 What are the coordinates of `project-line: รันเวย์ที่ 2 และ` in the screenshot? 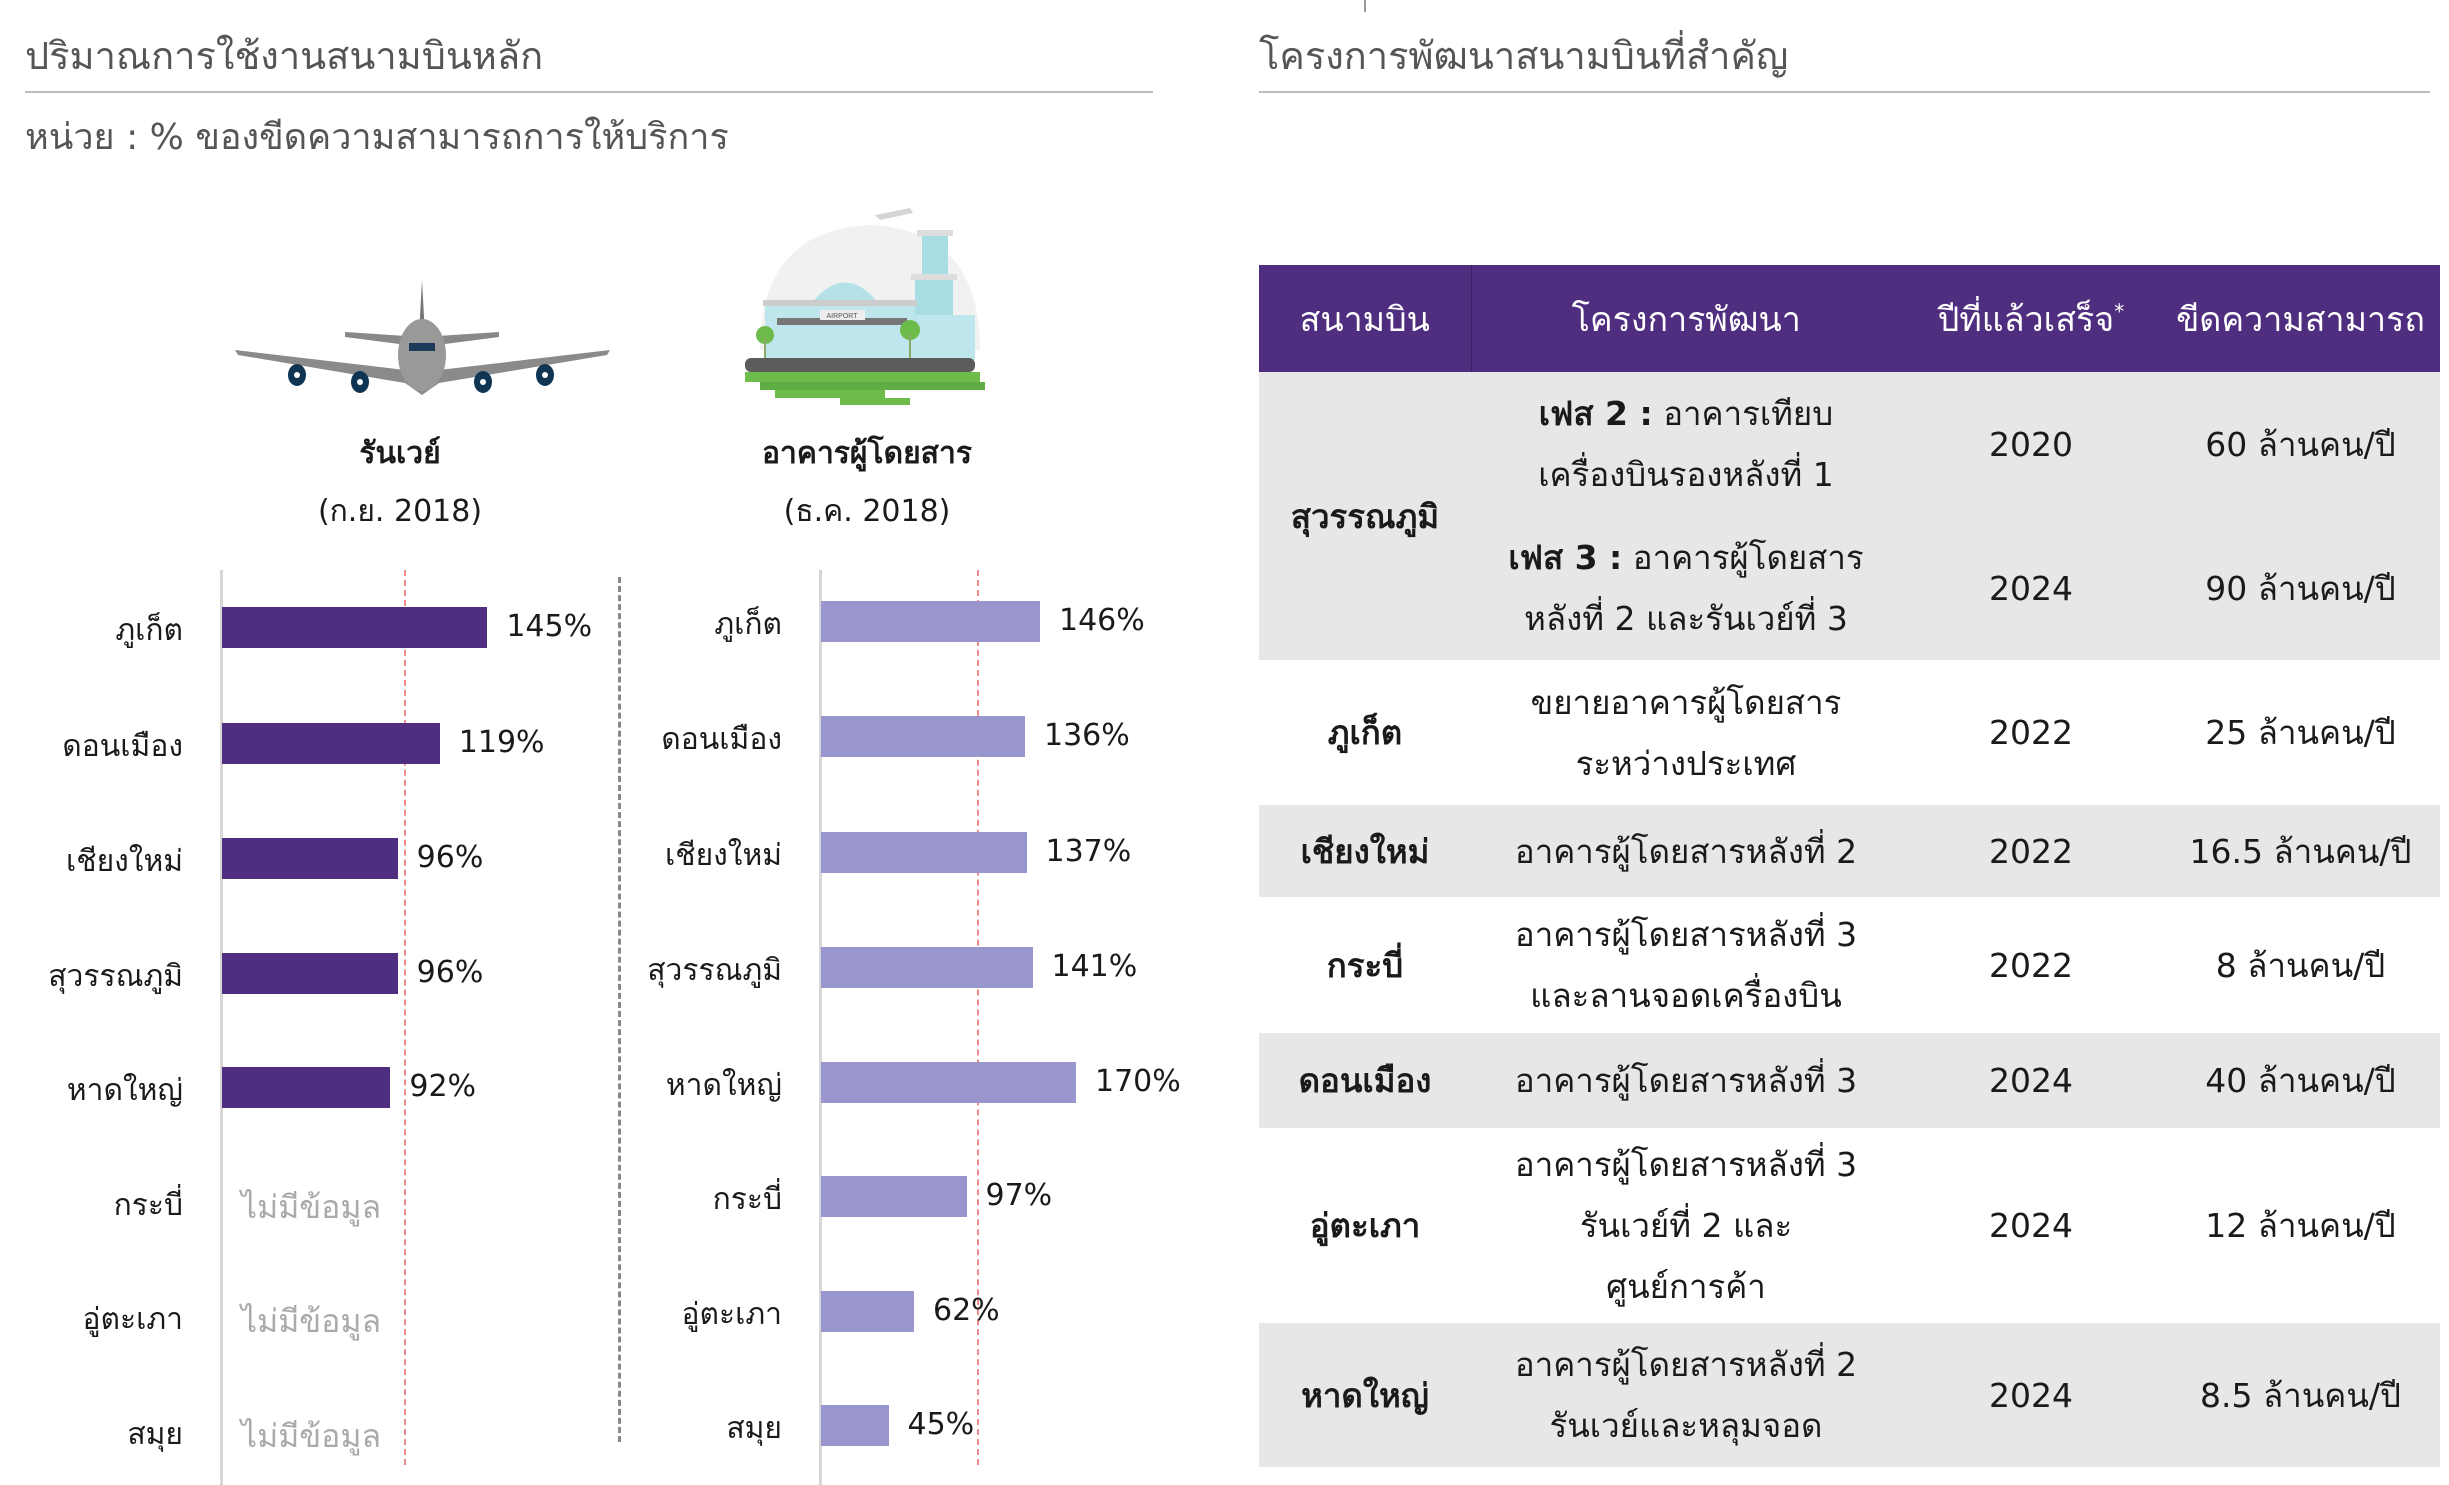 It's located at (1686, 1225).